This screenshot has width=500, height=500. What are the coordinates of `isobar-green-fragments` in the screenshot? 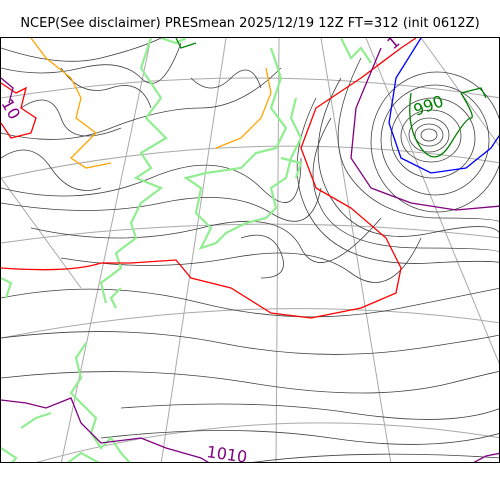 It's located at (331, 68).